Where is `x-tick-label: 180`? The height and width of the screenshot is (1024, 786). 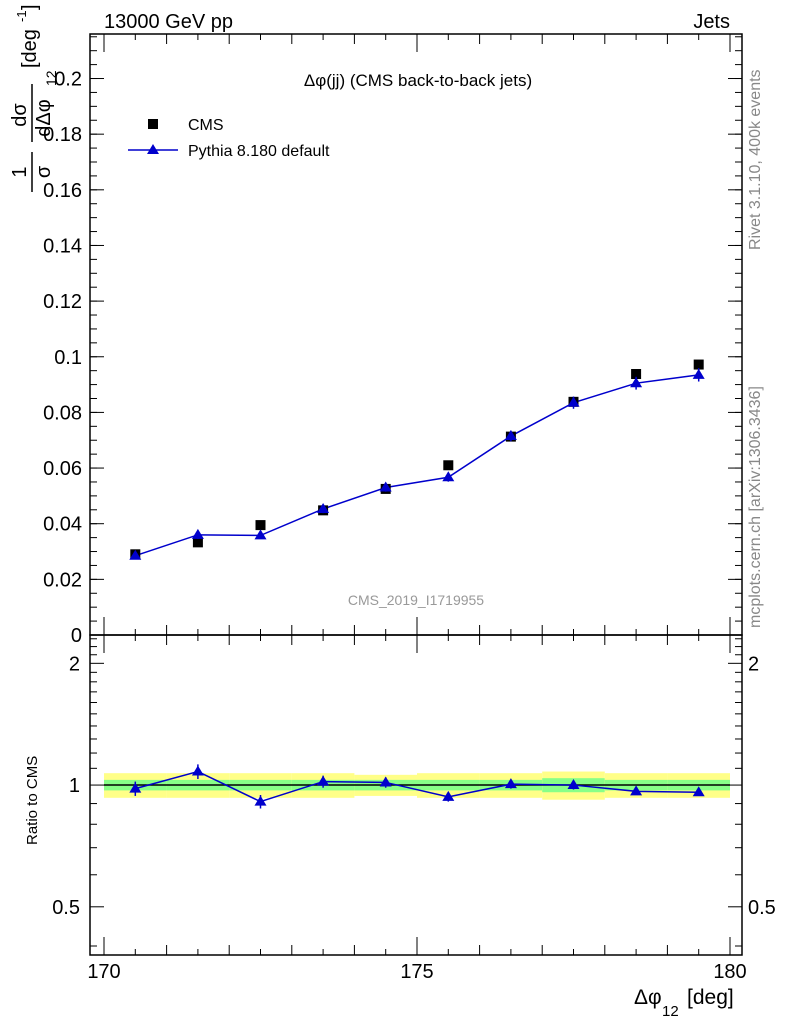
x-tick-label: 180 is located at coordinates (729, 972).